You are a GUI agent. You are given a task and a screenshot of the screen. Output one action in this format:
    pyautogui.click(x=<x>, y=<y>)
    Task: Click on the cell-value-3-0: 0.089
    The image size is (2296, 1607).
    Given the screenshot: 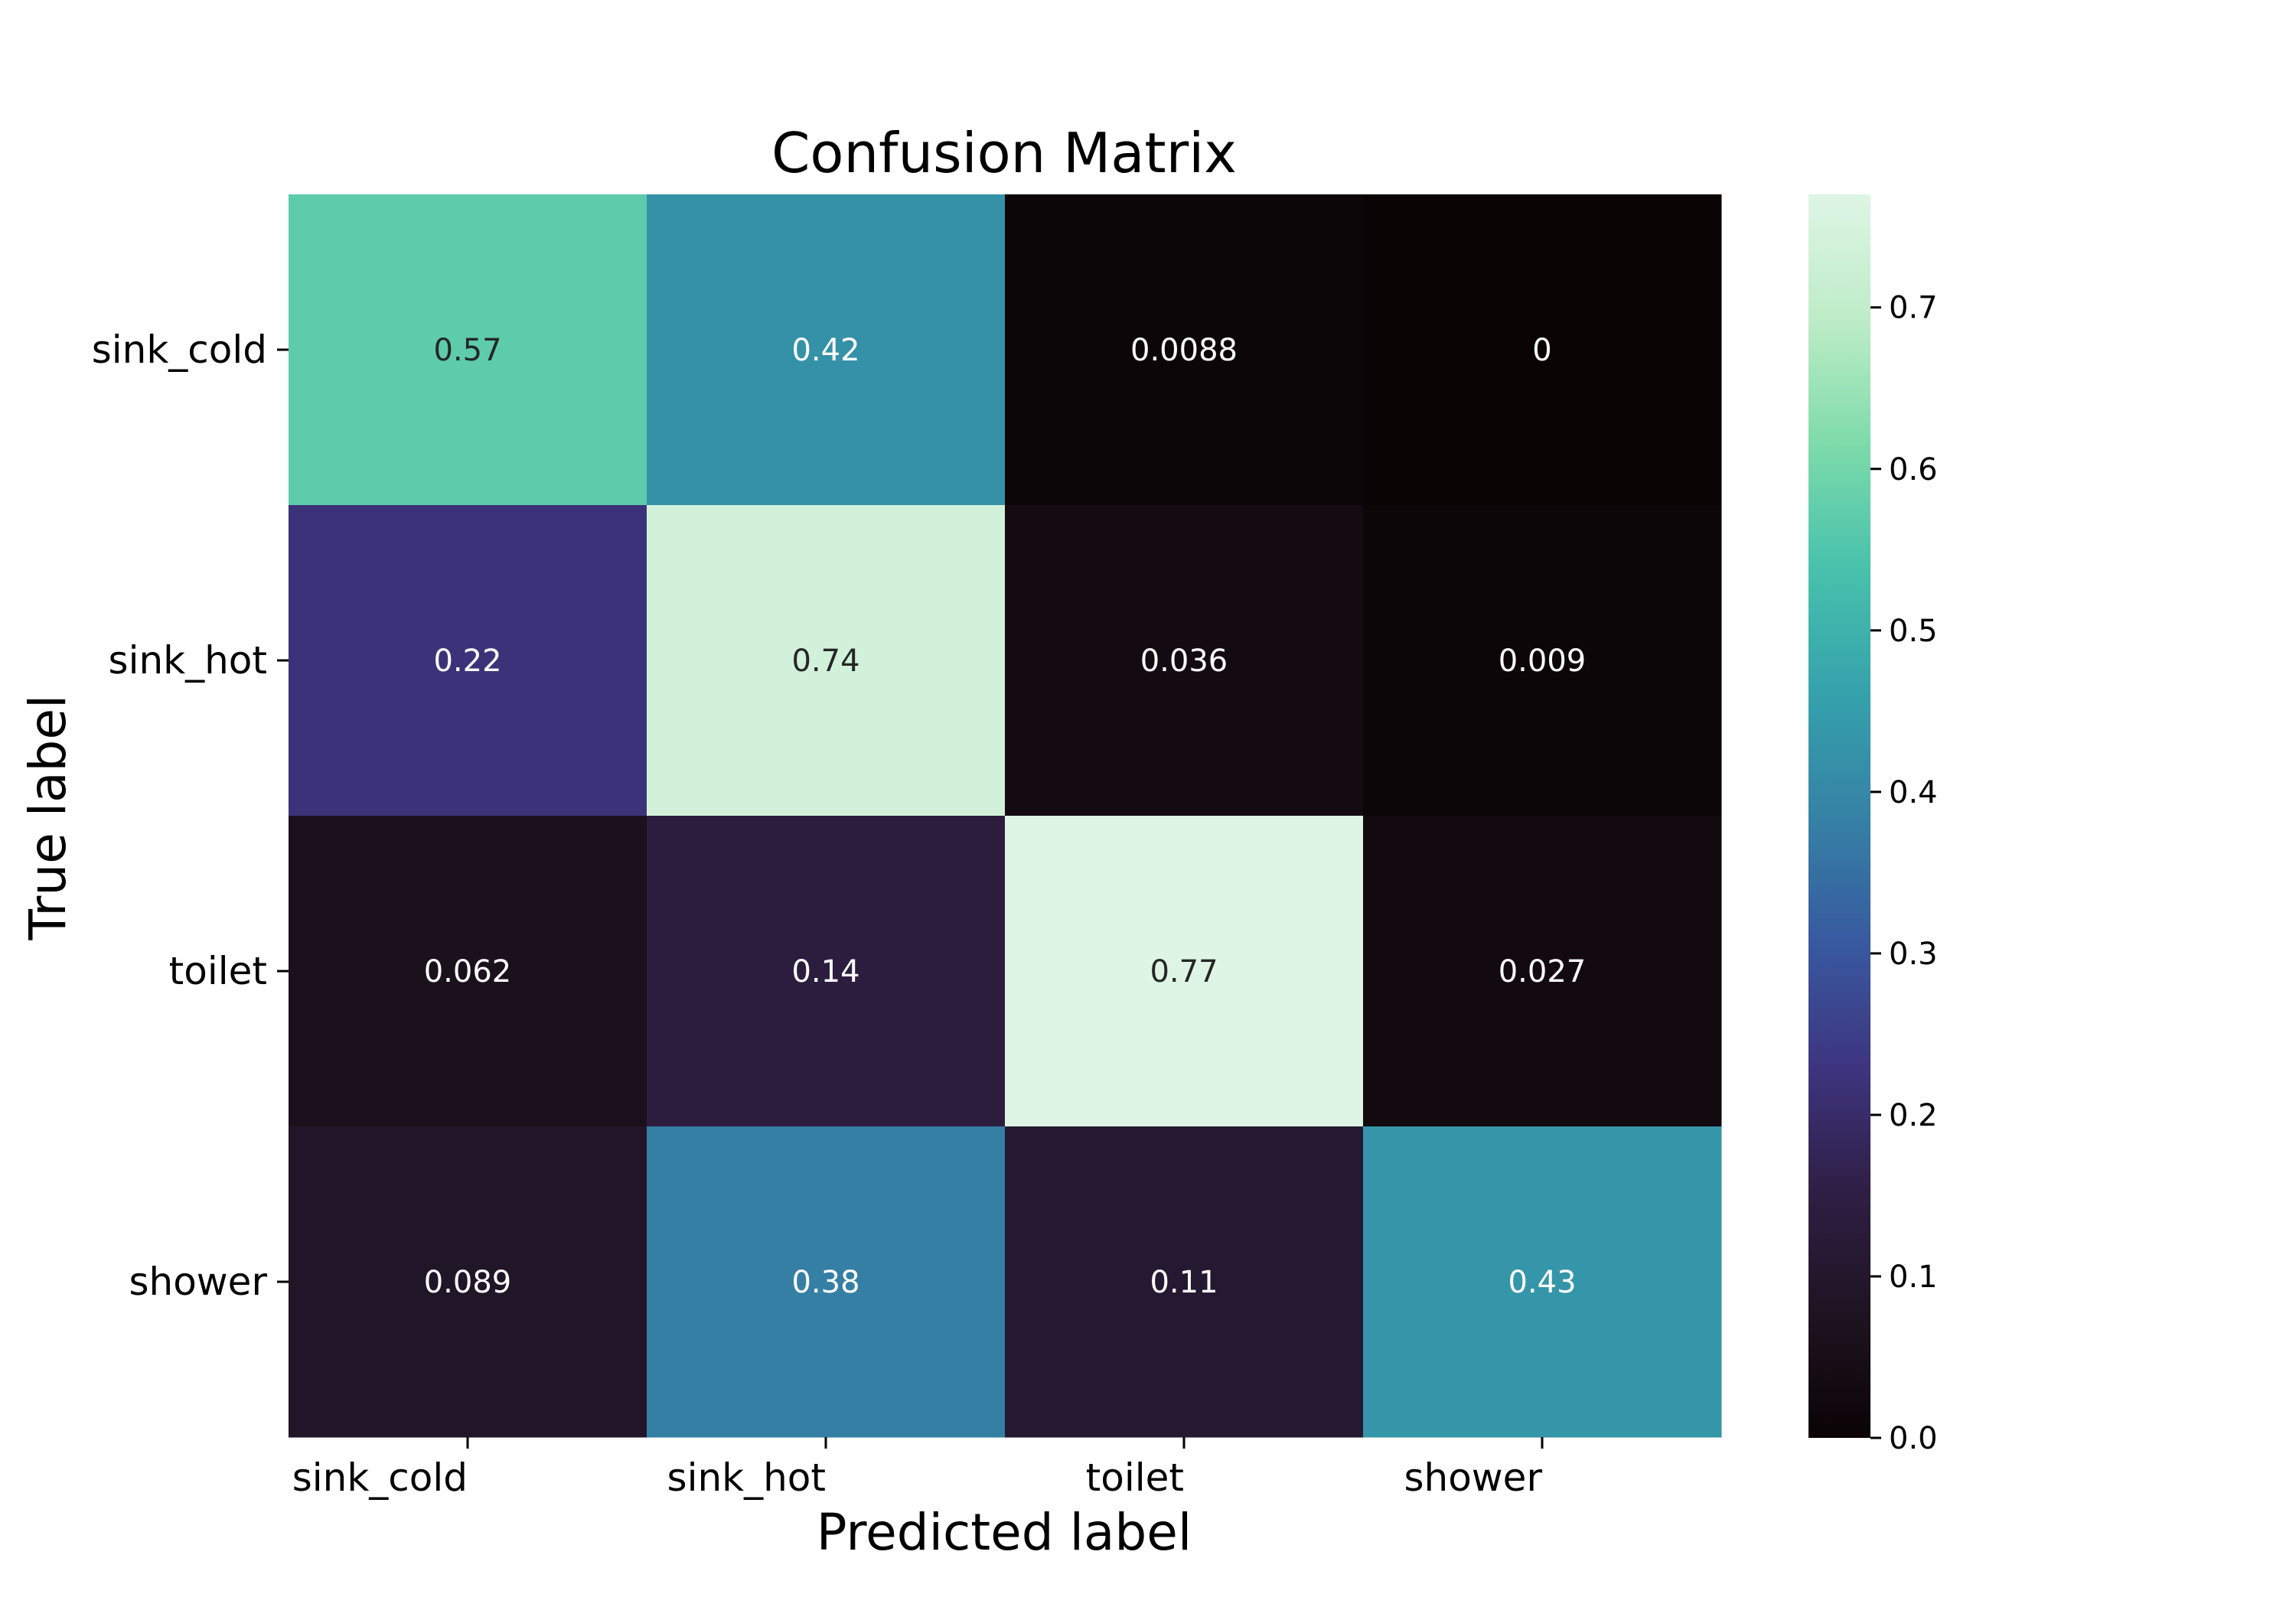 What is the action you would take?
    pyautogui.click(x=468, y=1282)
    